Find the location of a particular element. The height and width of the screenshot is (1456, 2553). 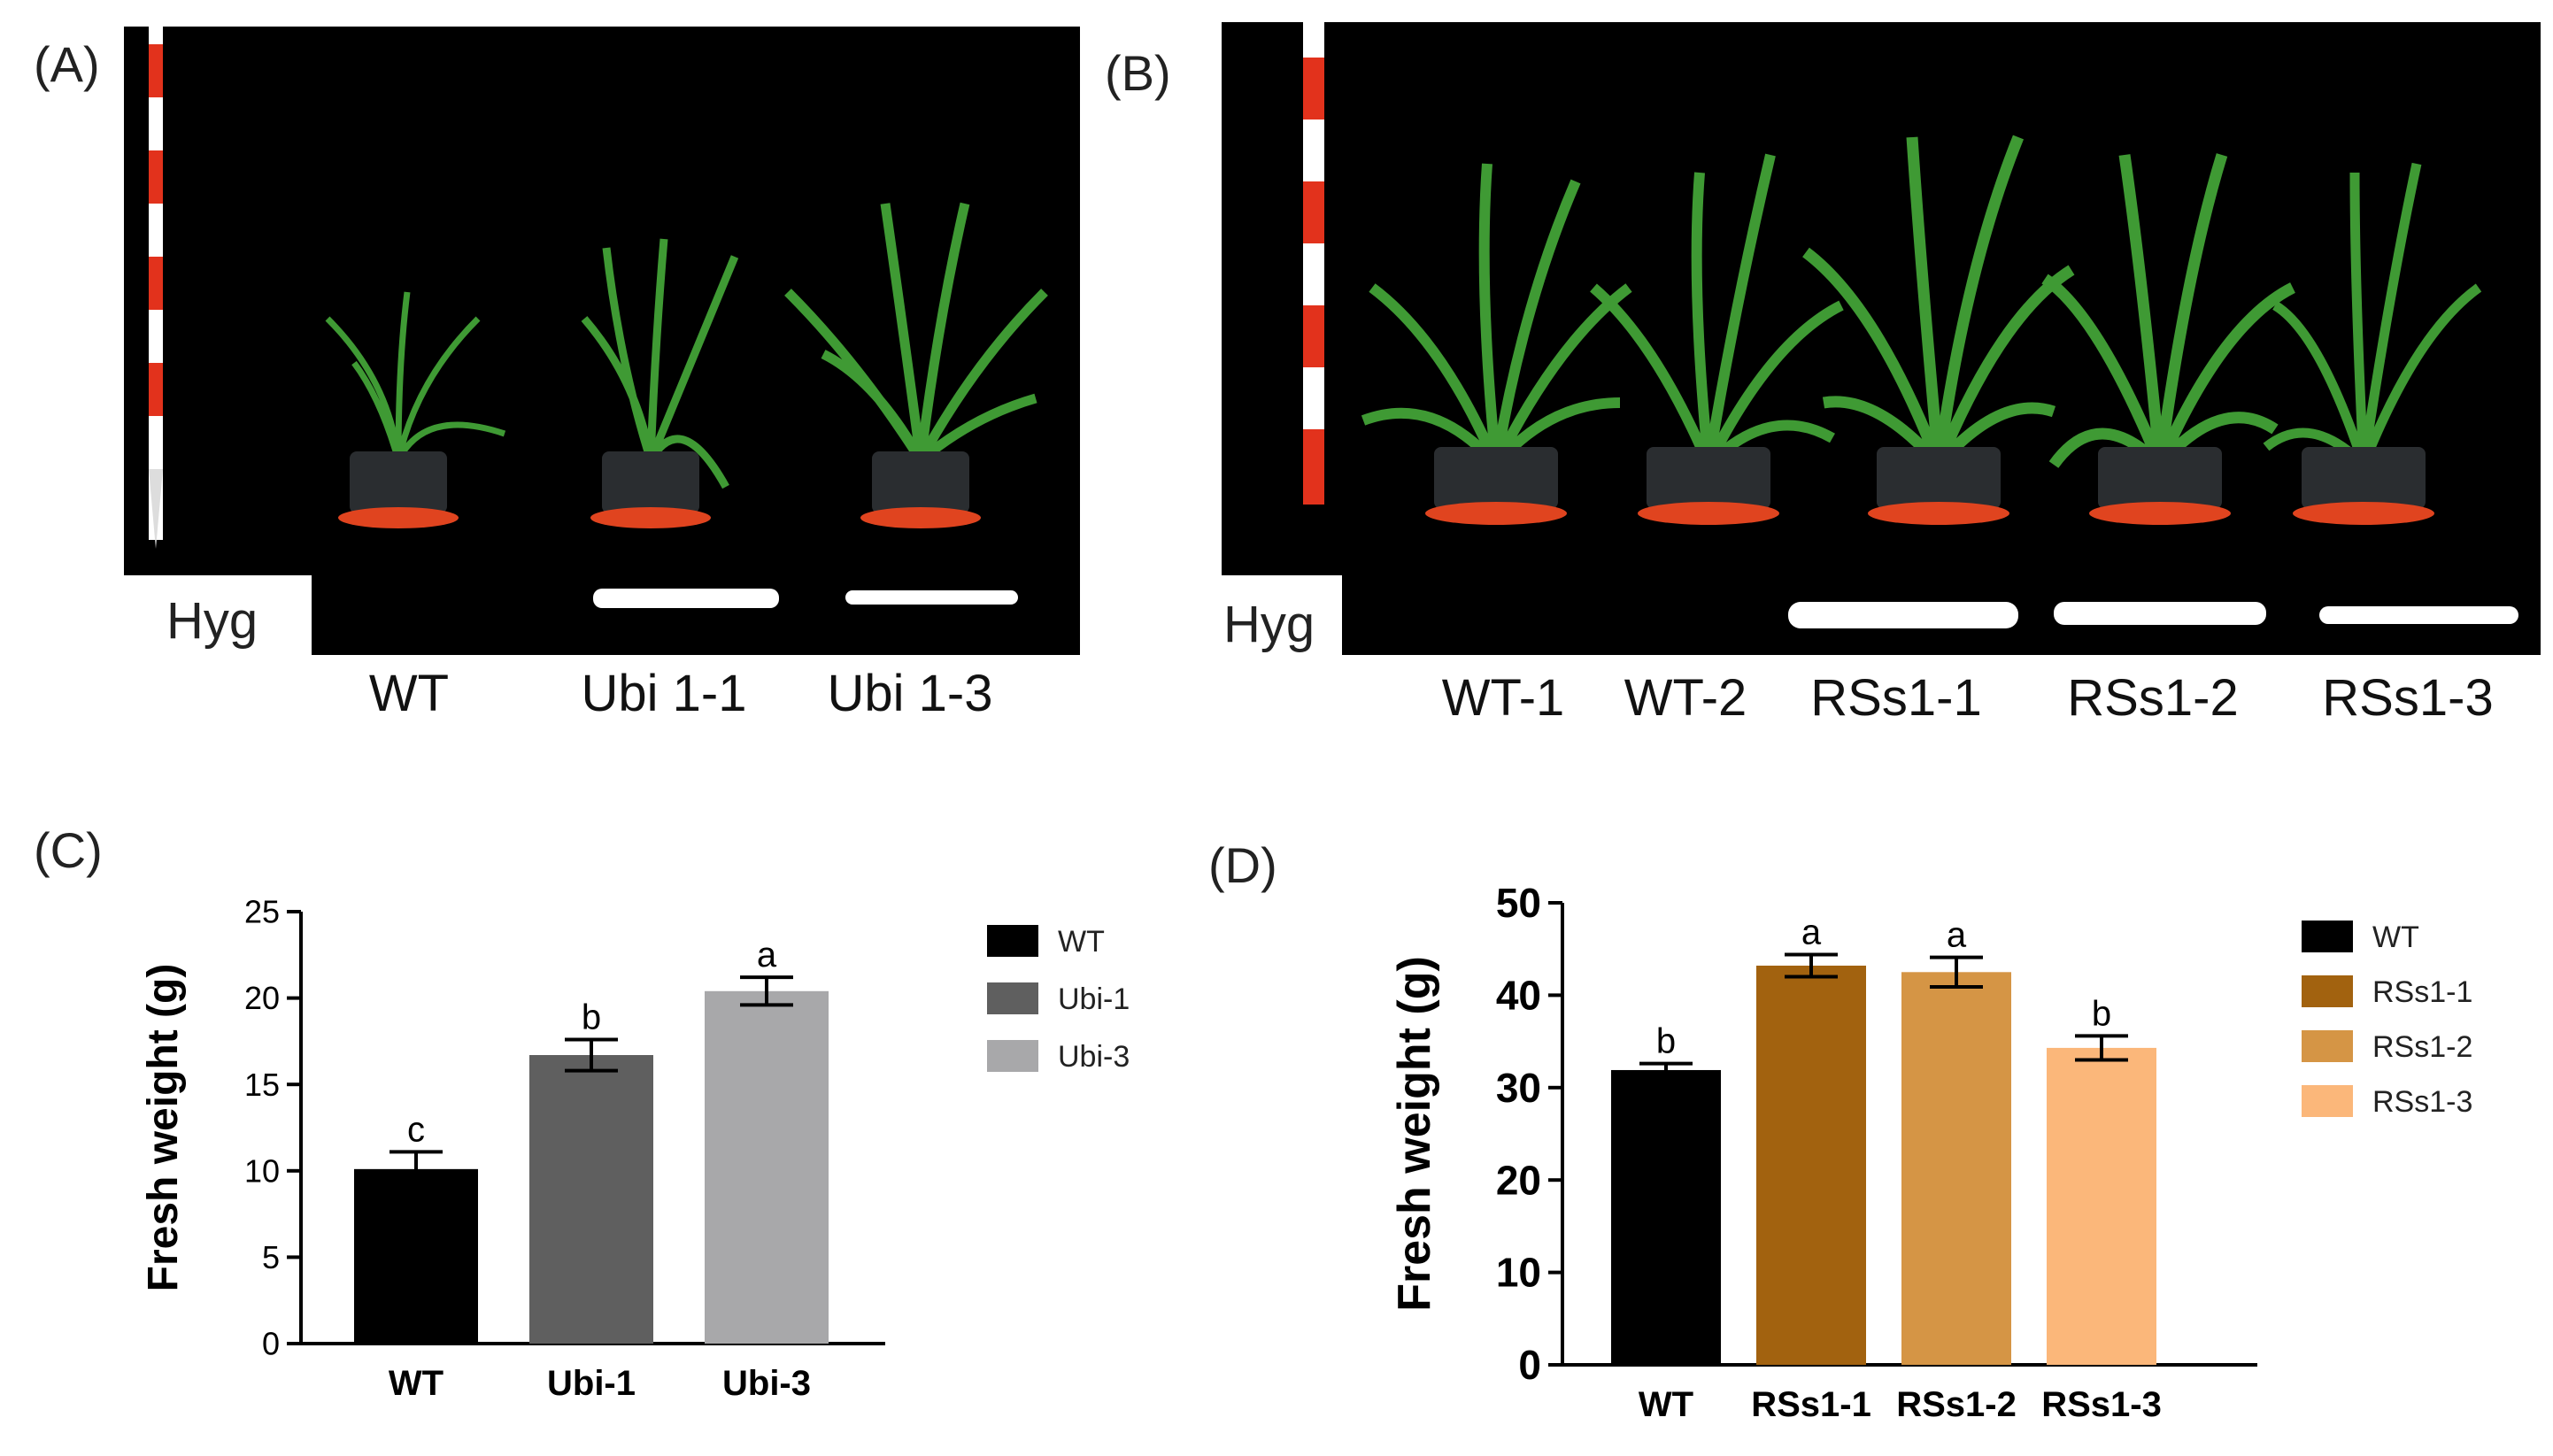

y-tick-label-d-1: 10 is located at coordinates (1518, 1273).